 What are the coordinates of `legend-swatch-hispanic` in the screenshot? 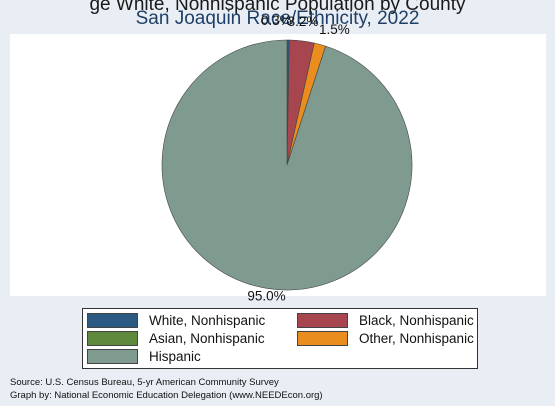 It's located at (112, 356).